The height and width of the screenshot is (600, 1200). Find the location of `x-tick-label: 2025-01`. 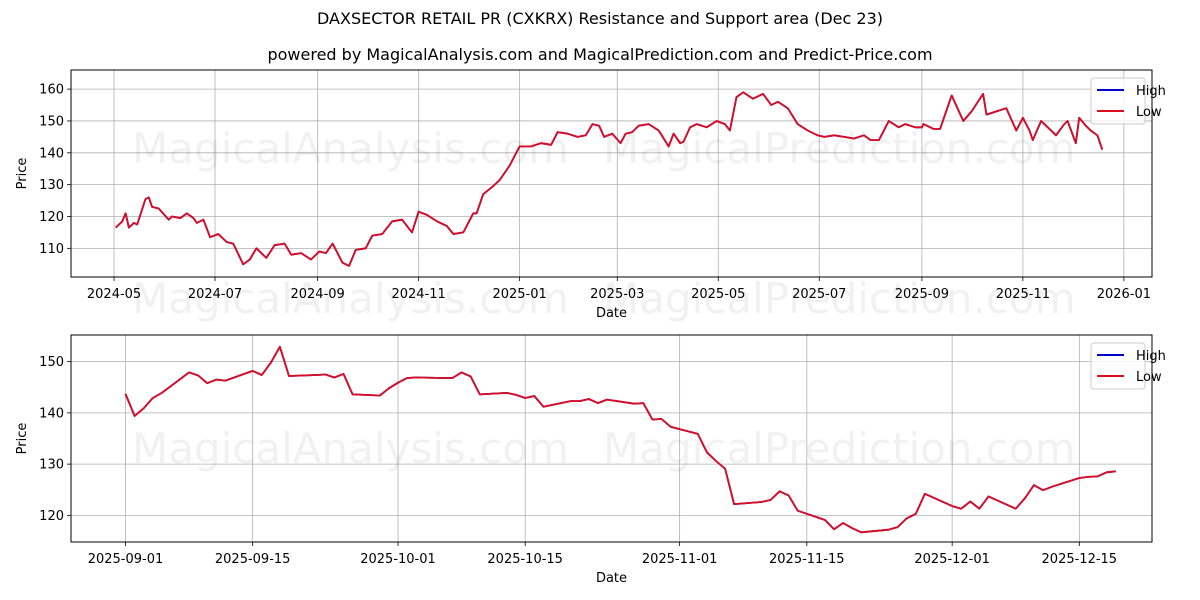

x-tick-label: 2025-01 is located at coordinates (519, 294).